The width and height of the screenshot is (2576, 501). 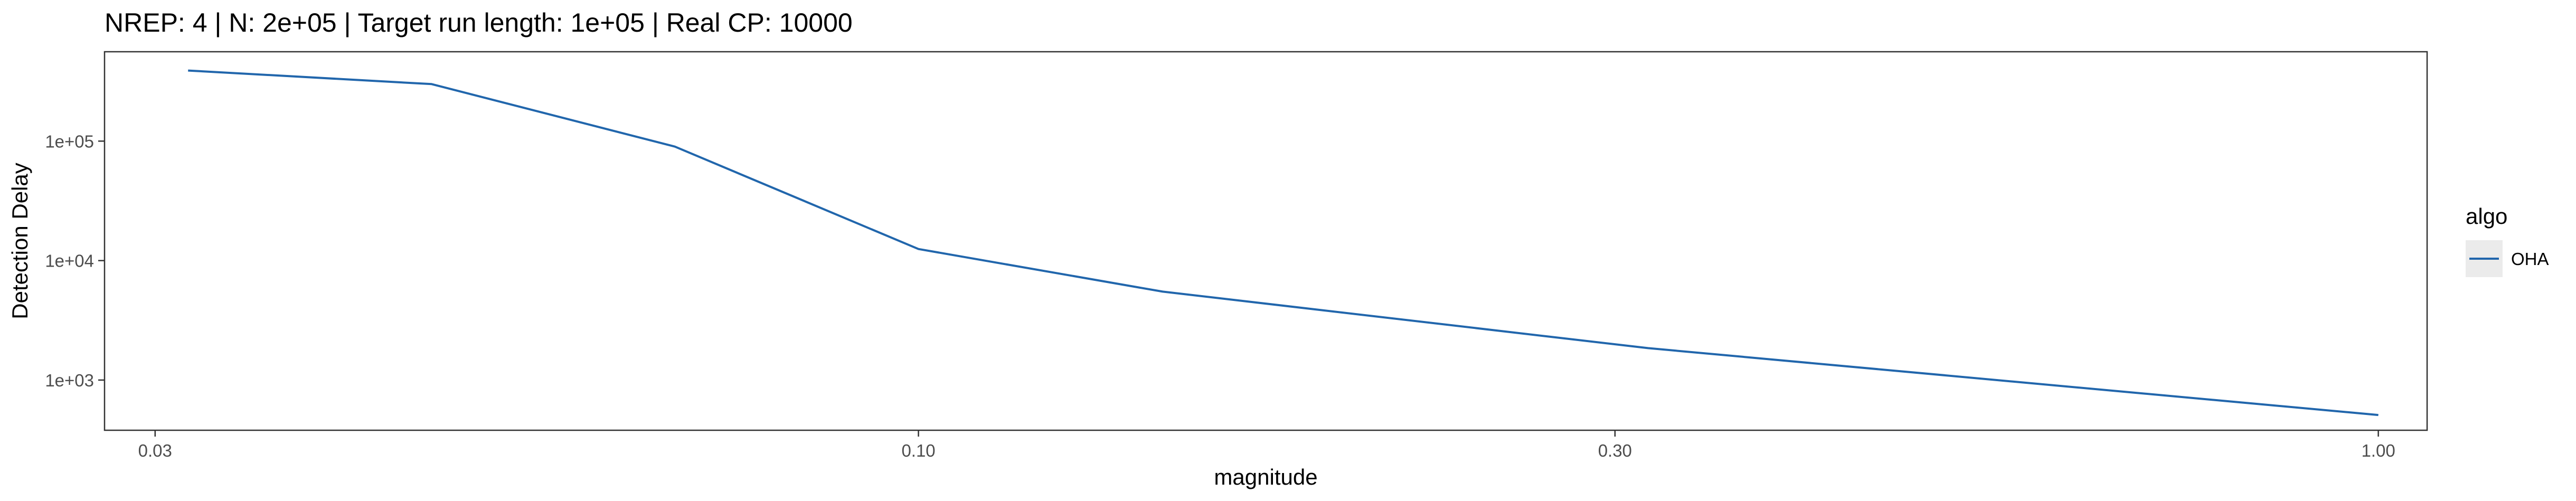 What do you see at coordinates (2378, 450) in the screenshot?
I see `x-tick-label: 1.00` at bounding box center [2378, 450].